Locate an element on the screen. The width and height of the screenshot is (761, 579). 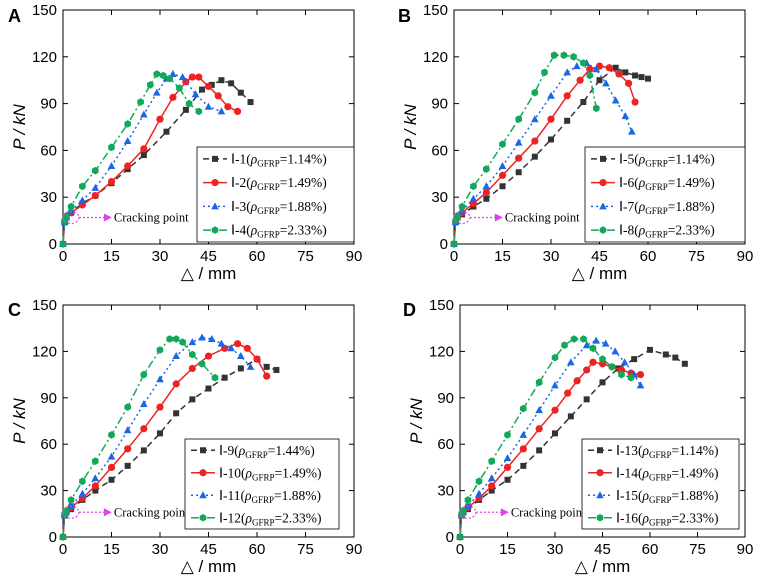
legend-entry: Ⅰ-14(ρGFRP=1.49%) is located at coordinates (667, 473).